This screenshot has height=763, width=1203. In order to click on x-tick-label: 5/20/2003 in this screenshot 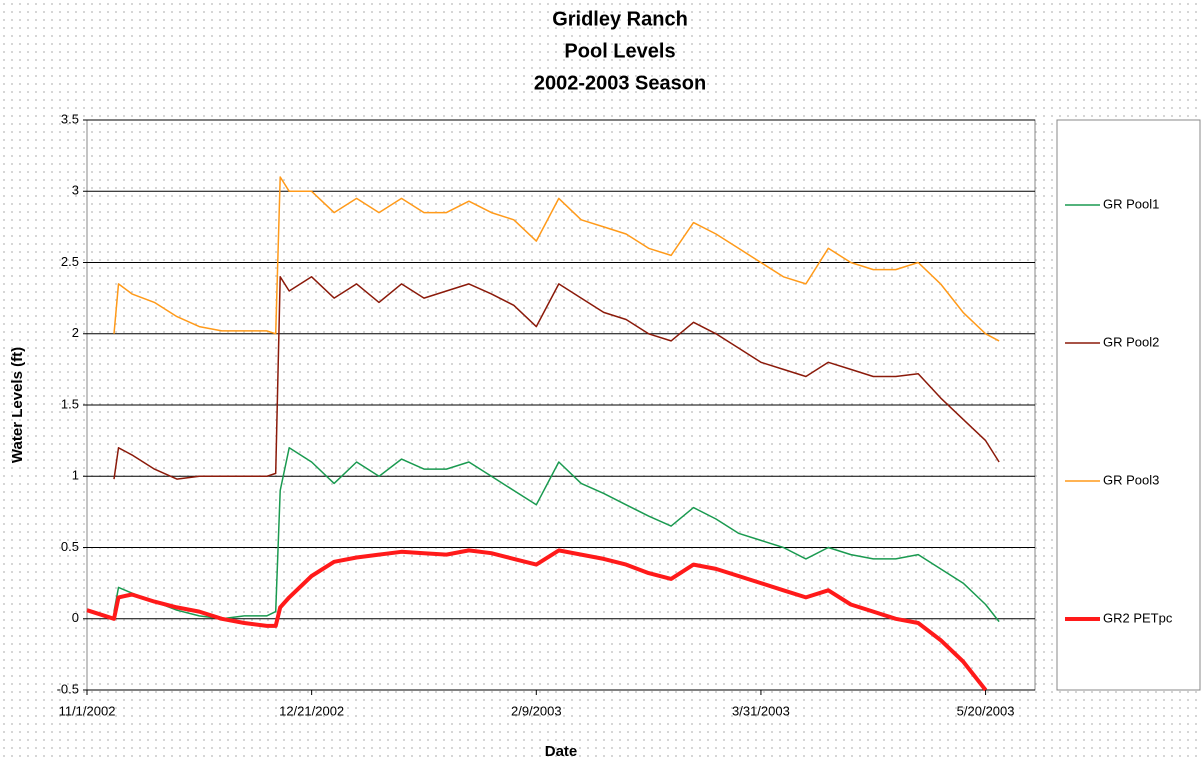, I will do `click(986, 710)`.